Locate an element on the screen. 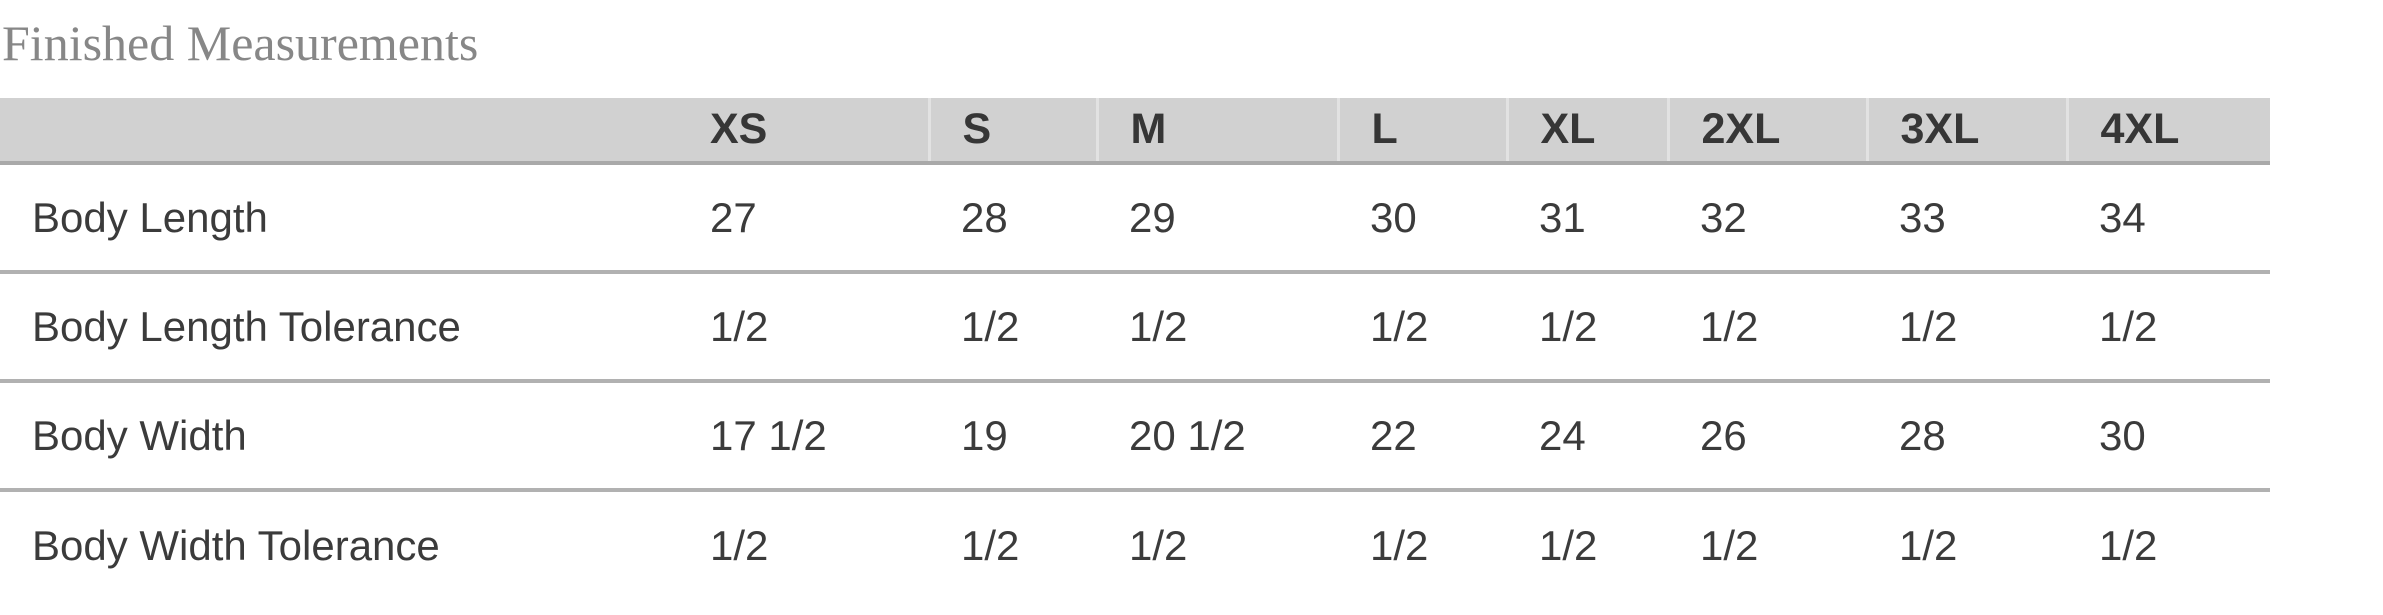 The image size is (2383, 615). header-cell-xs: XS is located at coordinates (803, 131).